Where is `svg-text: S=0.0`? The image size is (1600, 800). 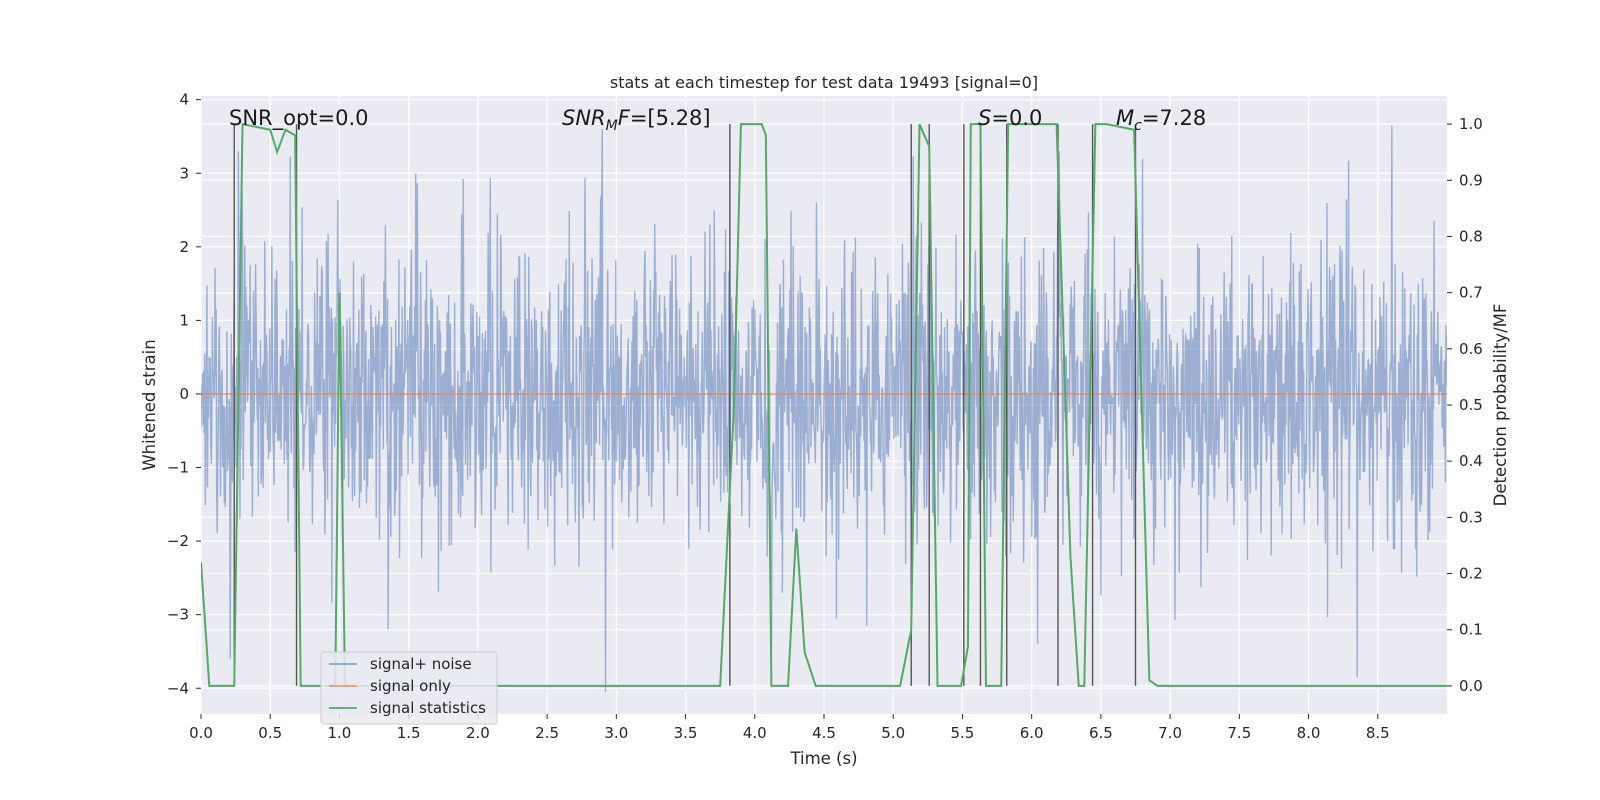 svg-text: S=0.0 is located at coordinates (1010, 118).